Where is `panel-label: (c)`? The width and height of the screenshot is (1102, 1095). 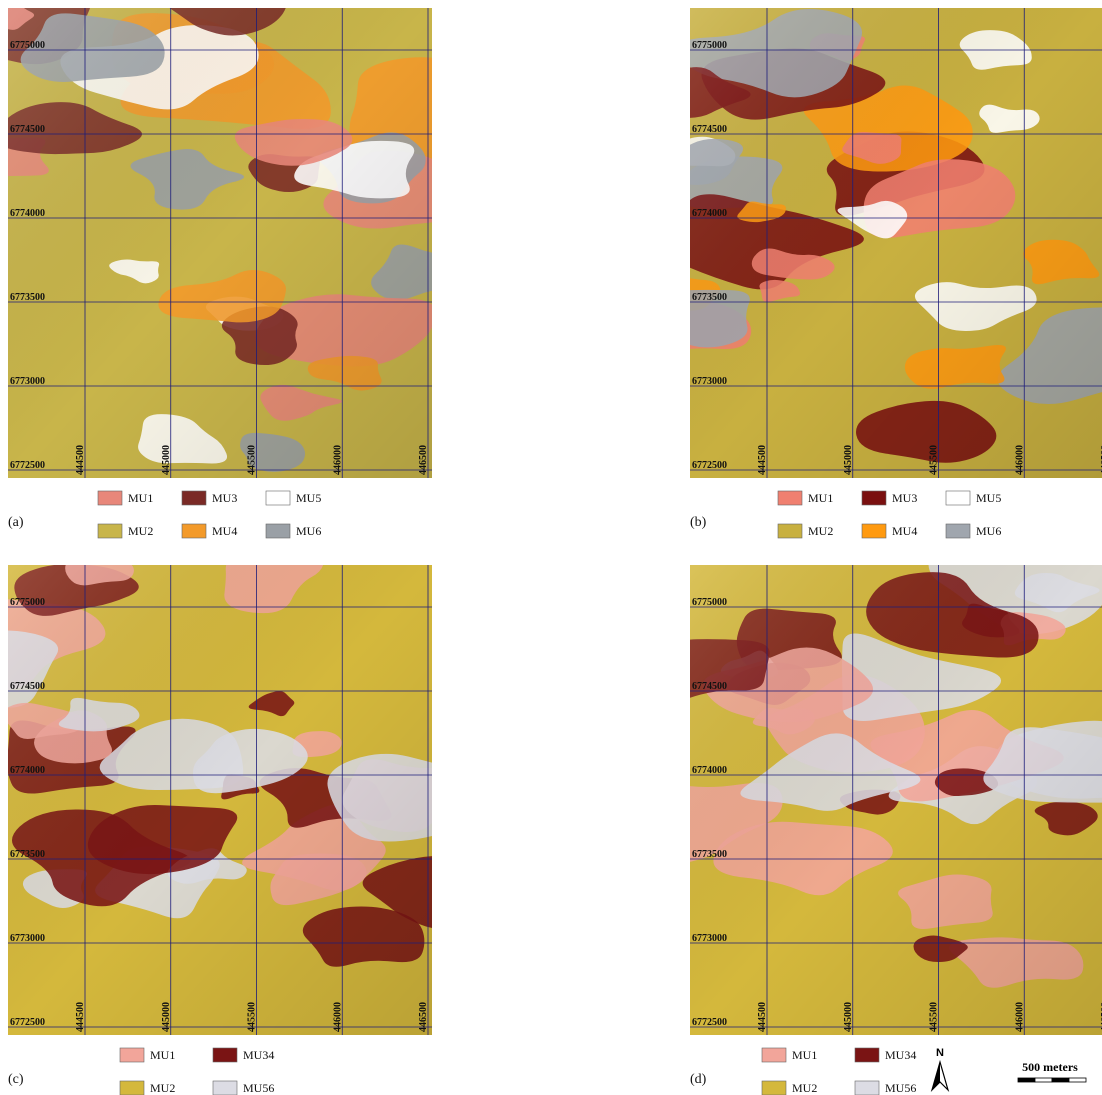 panel-label: (c) is located at coordinates (16, 1079).